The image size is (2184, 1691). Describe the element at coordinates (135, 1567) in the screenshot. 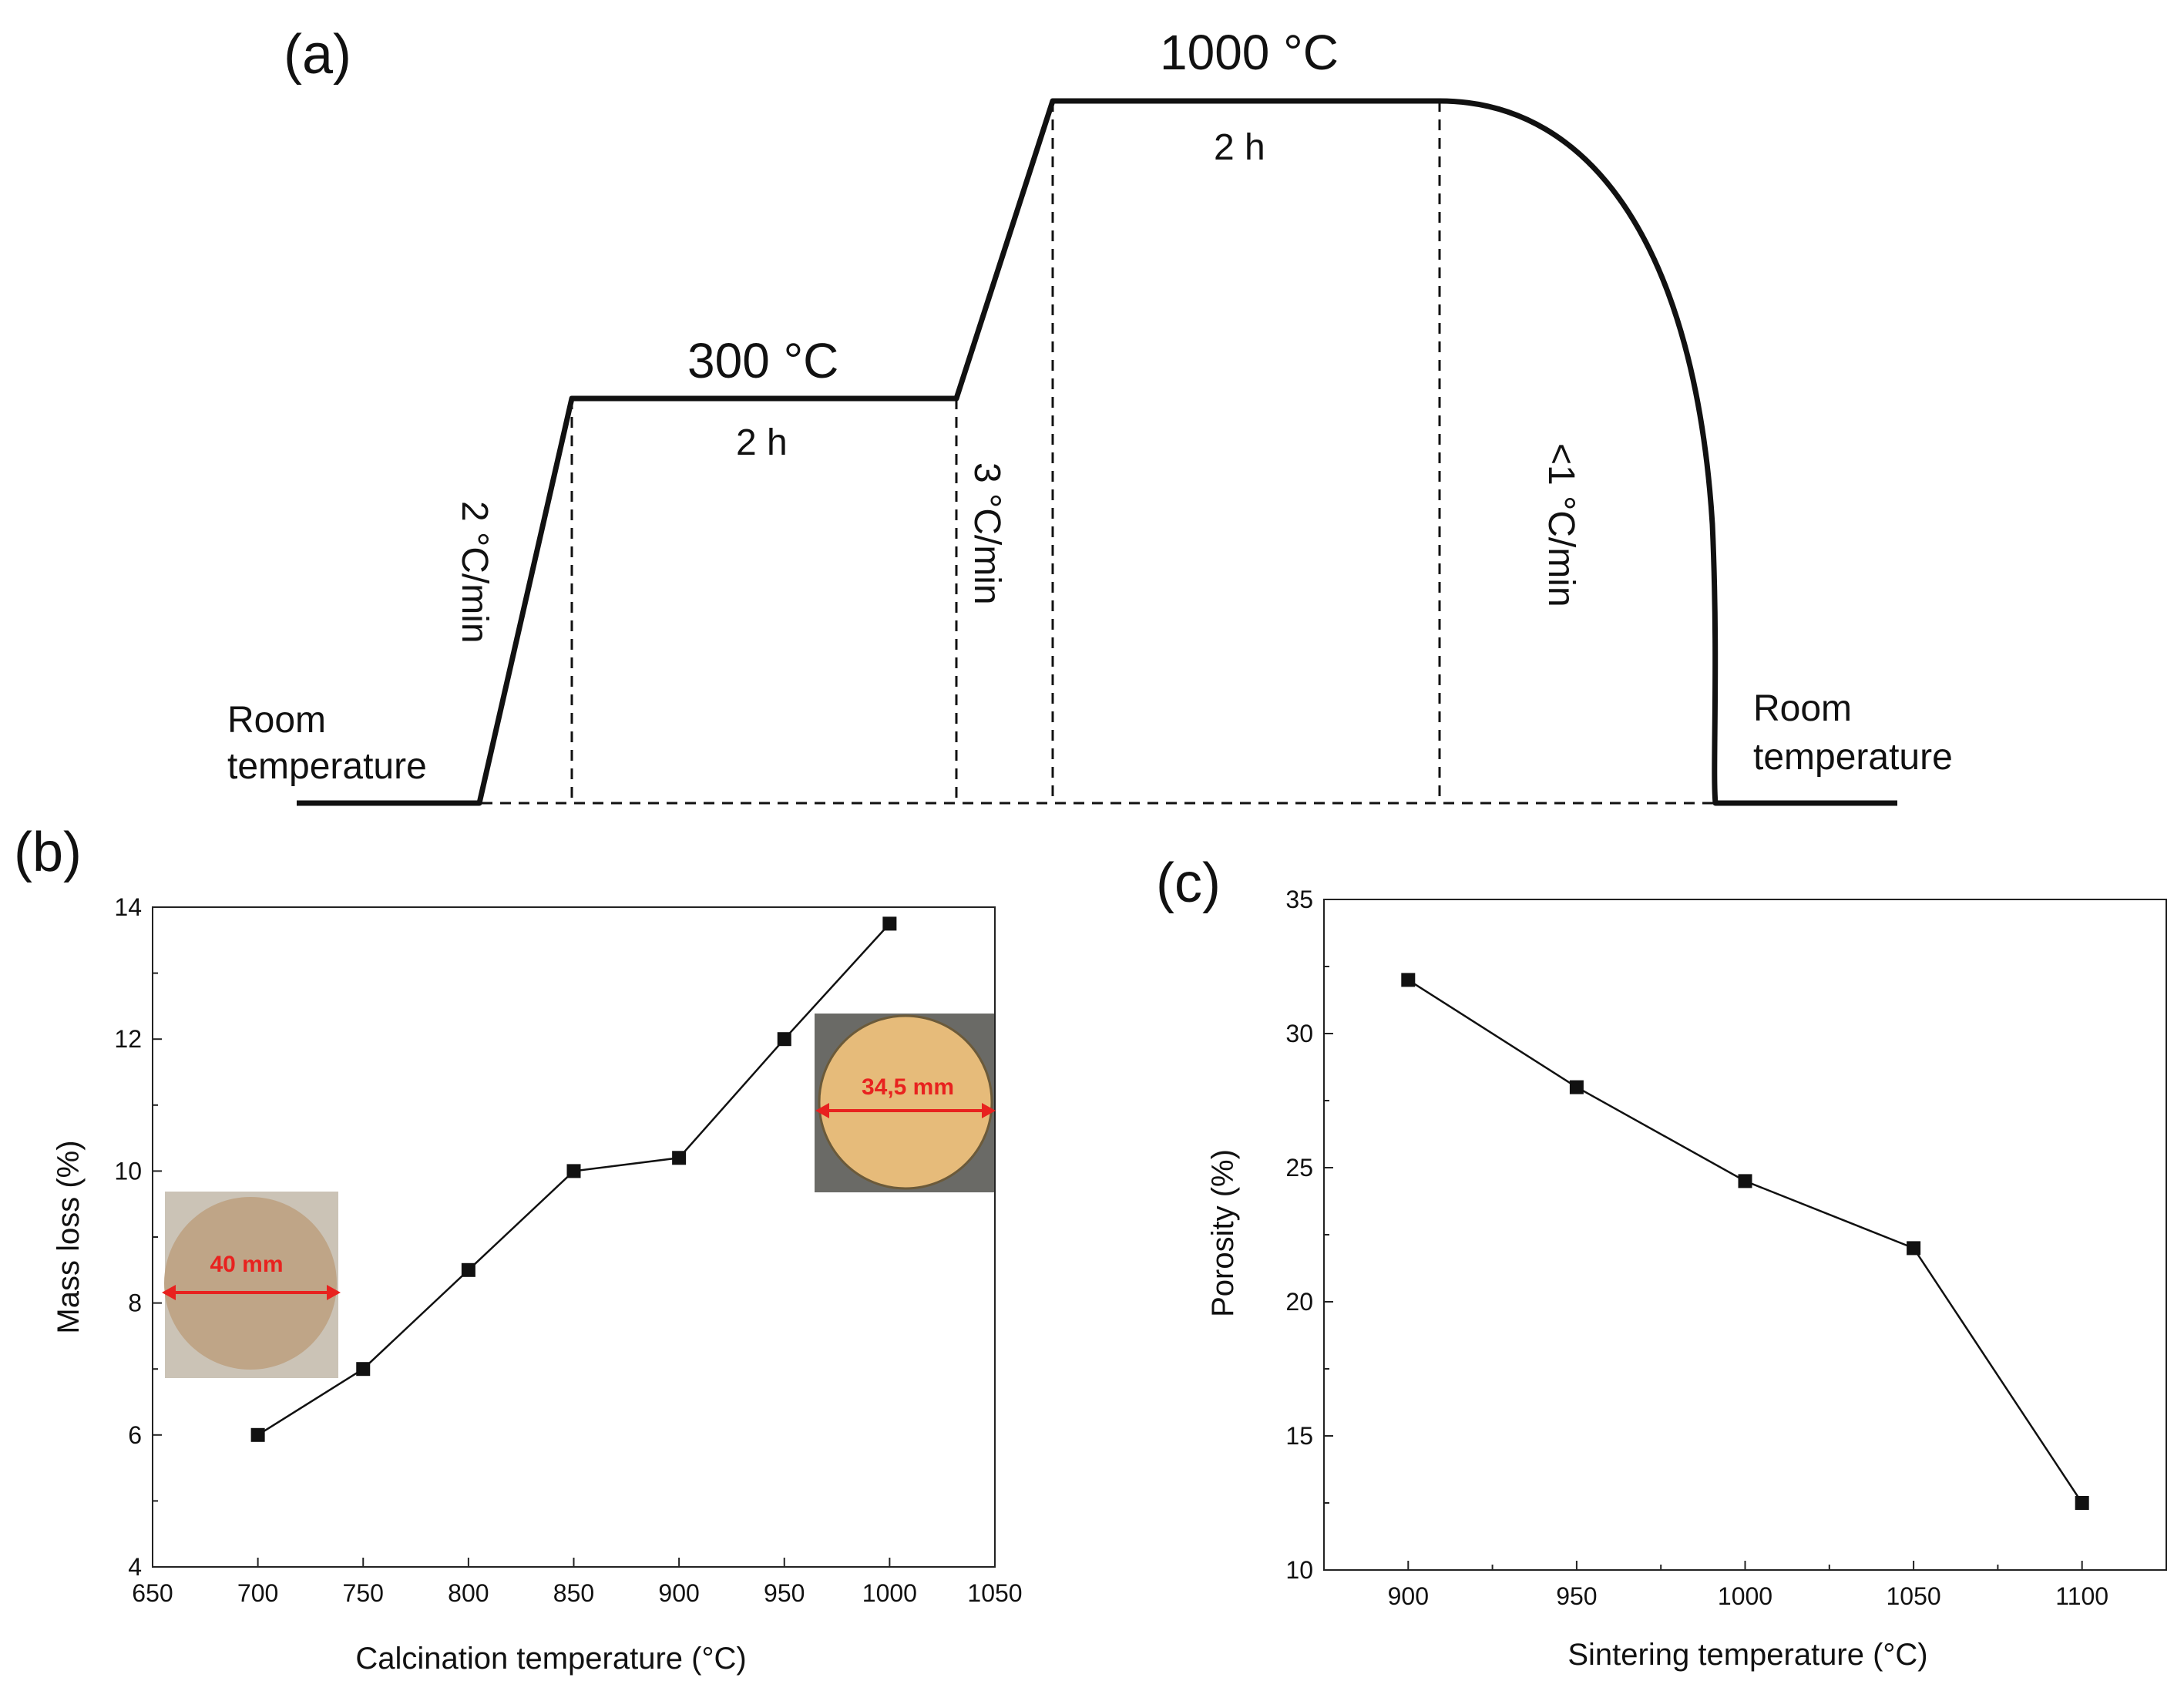

I see `y-tick-label: 4` at that location.